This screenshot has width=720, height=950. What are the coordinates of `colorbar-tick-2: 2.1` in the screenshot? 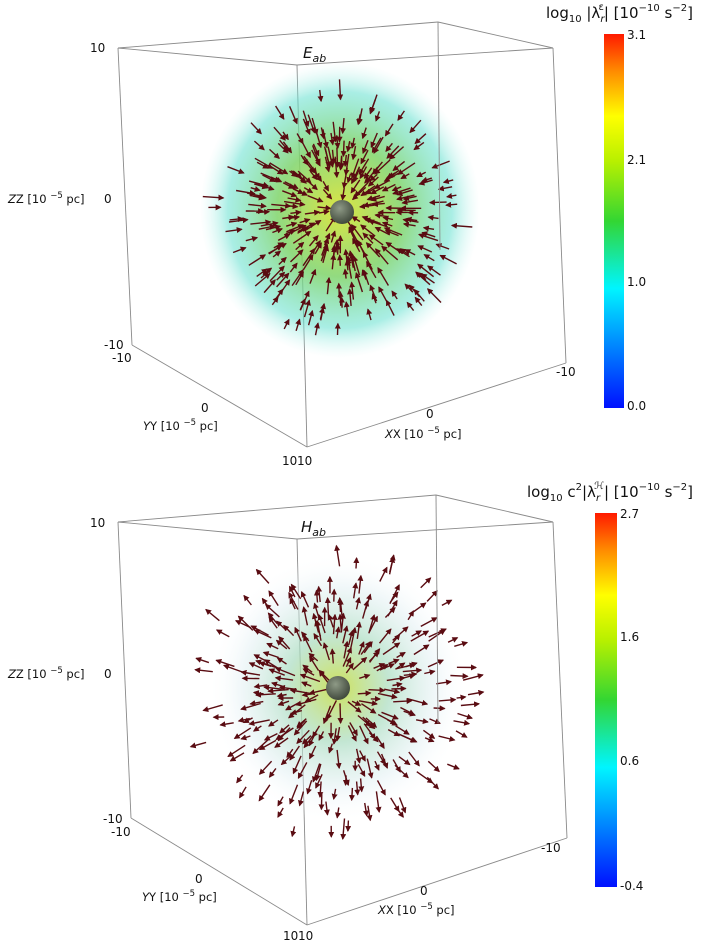 It's located at (636, 160).